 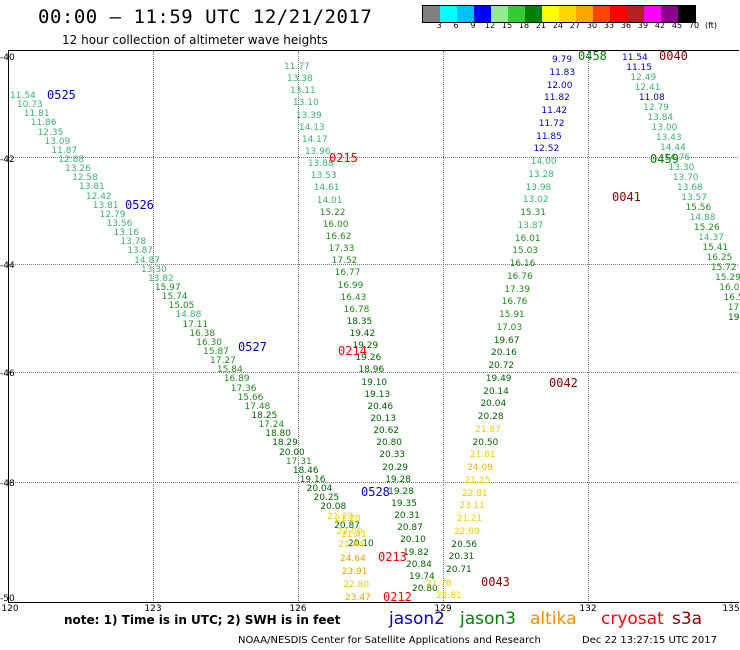 What do you see at coordinates (358, 598) in the screenshot?
I see `swh-value: 23.47` at bounding box center [358, 598].